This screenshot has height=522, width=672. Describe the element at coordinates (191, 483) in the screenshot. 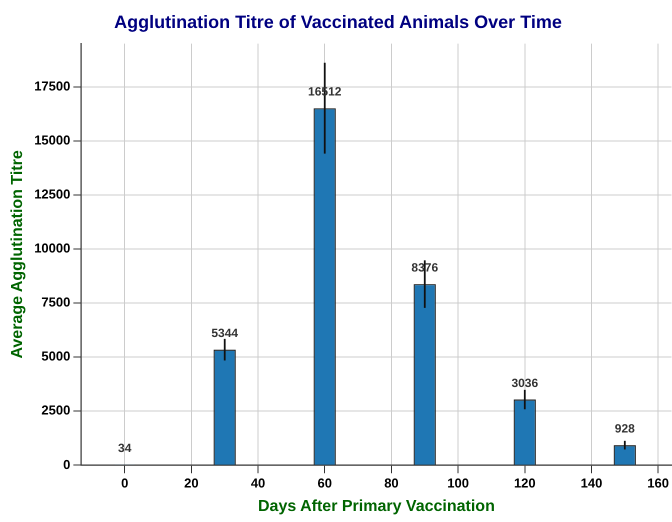

I see `x-tick-label: 20` at that location.